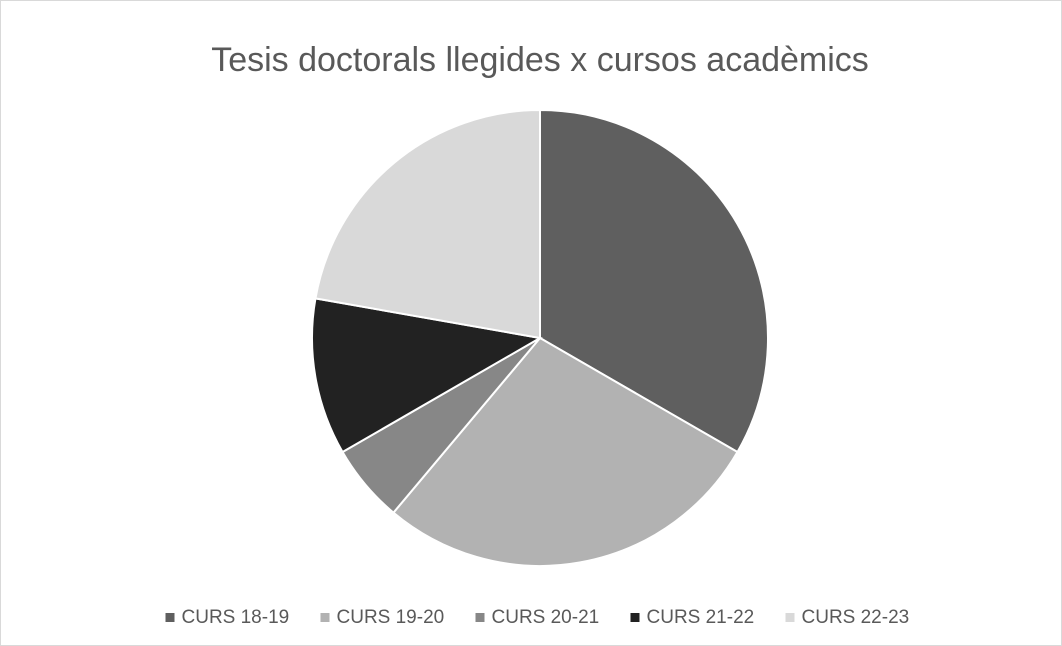  I want to click on legend-label: CURS 21-22, so click(701, 617).